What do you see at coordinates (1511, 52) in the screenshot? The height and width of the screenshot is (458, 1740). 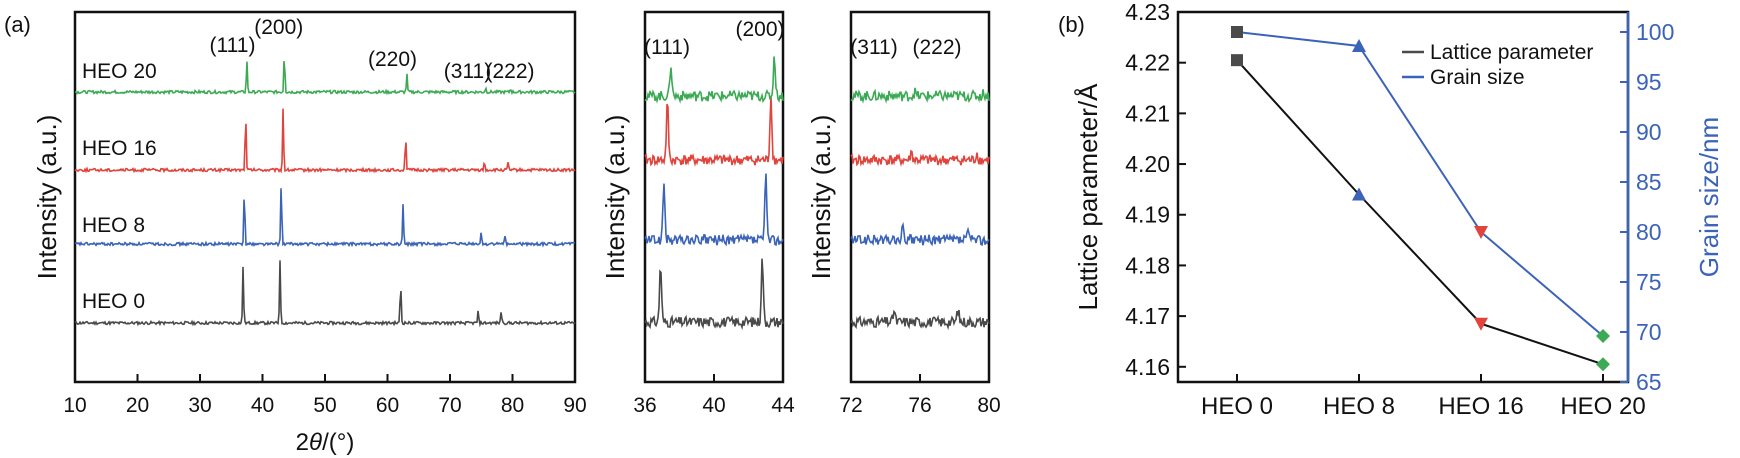 I see `legend-entry: Lattice parameter` at bounding box center [1511, 52].